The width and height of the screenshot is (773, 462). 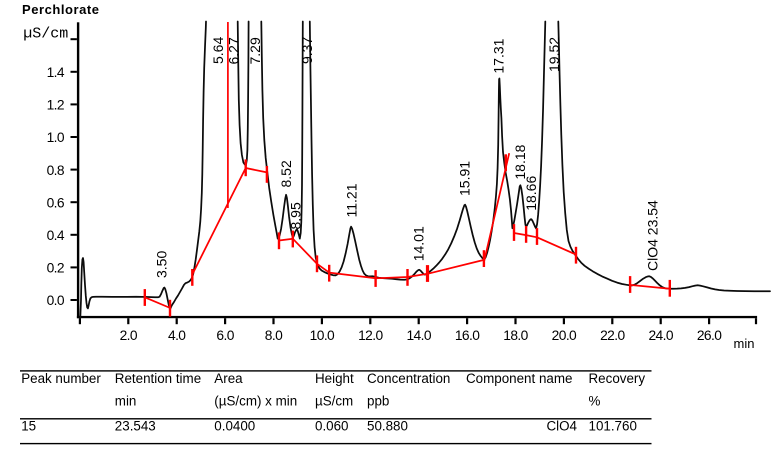 What do you see at coordinates (370, 335) in the screenshot?
I see `svg-text: 12.0` at bounding box center [370, 335].